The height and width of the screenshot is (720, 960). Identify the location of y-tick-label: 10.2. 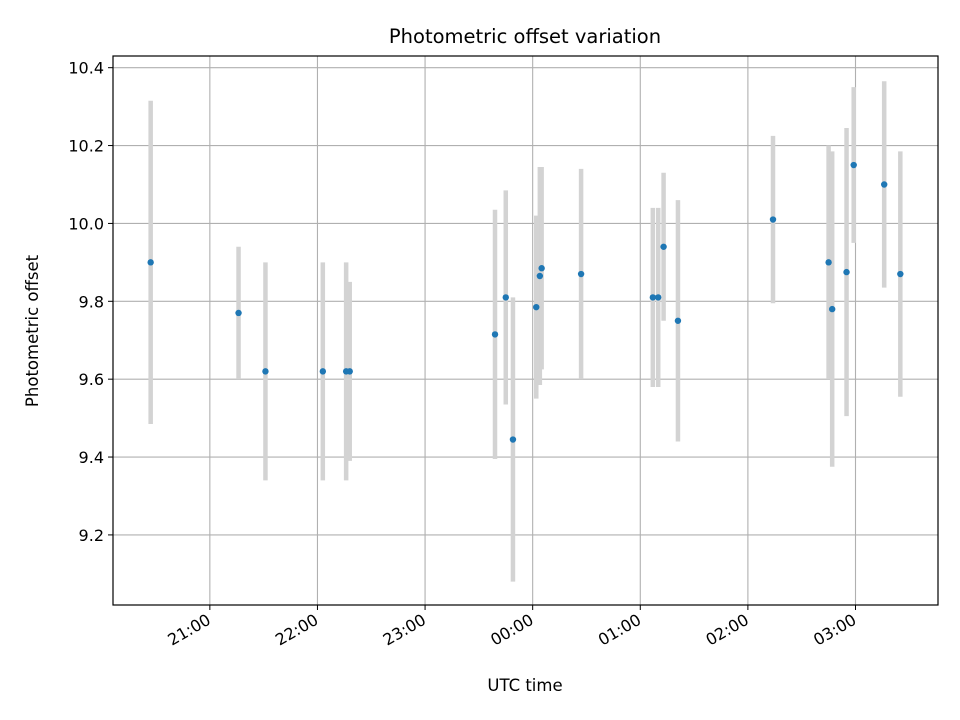
(86, 146).